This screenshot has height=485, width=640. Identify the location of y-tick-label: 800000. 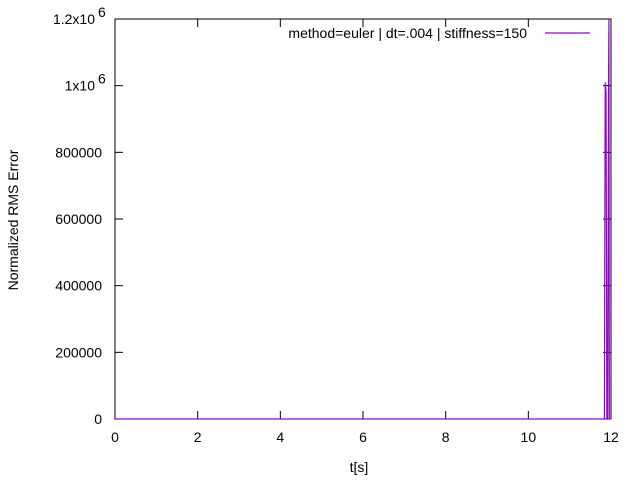
(78, 152).